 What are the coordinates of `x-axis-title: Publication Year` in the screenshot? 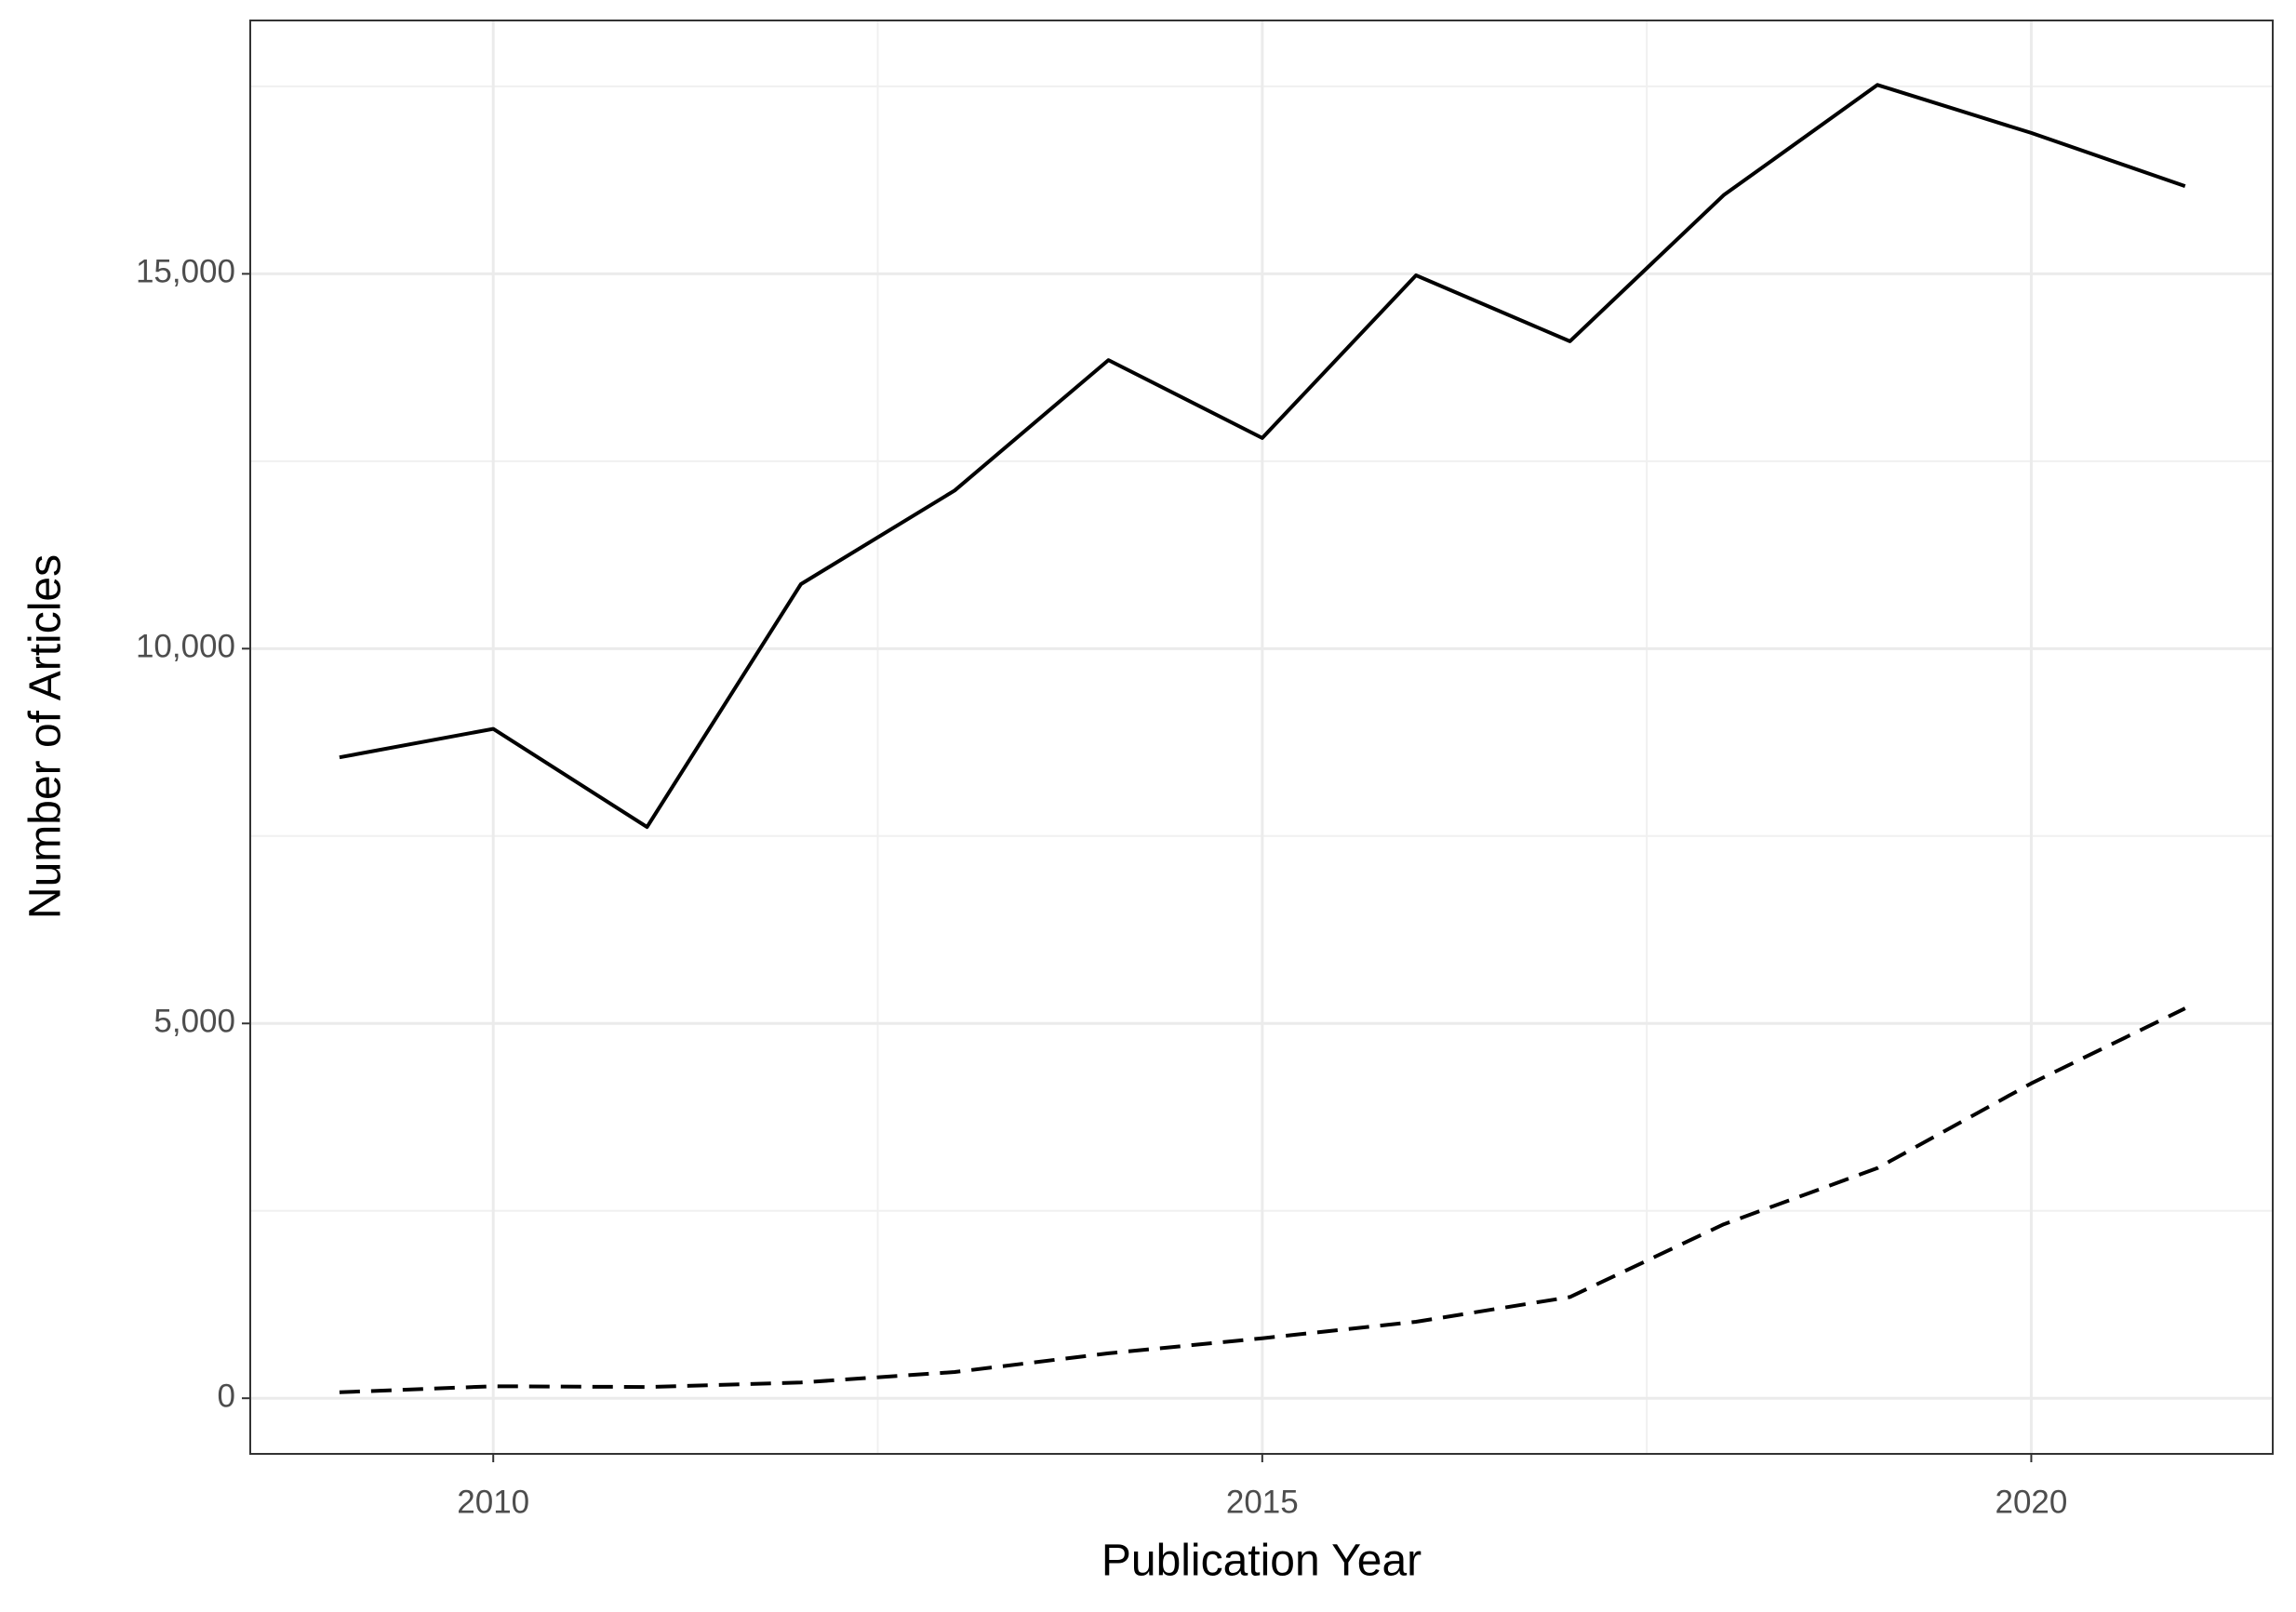 It's located at (1261, 1561).